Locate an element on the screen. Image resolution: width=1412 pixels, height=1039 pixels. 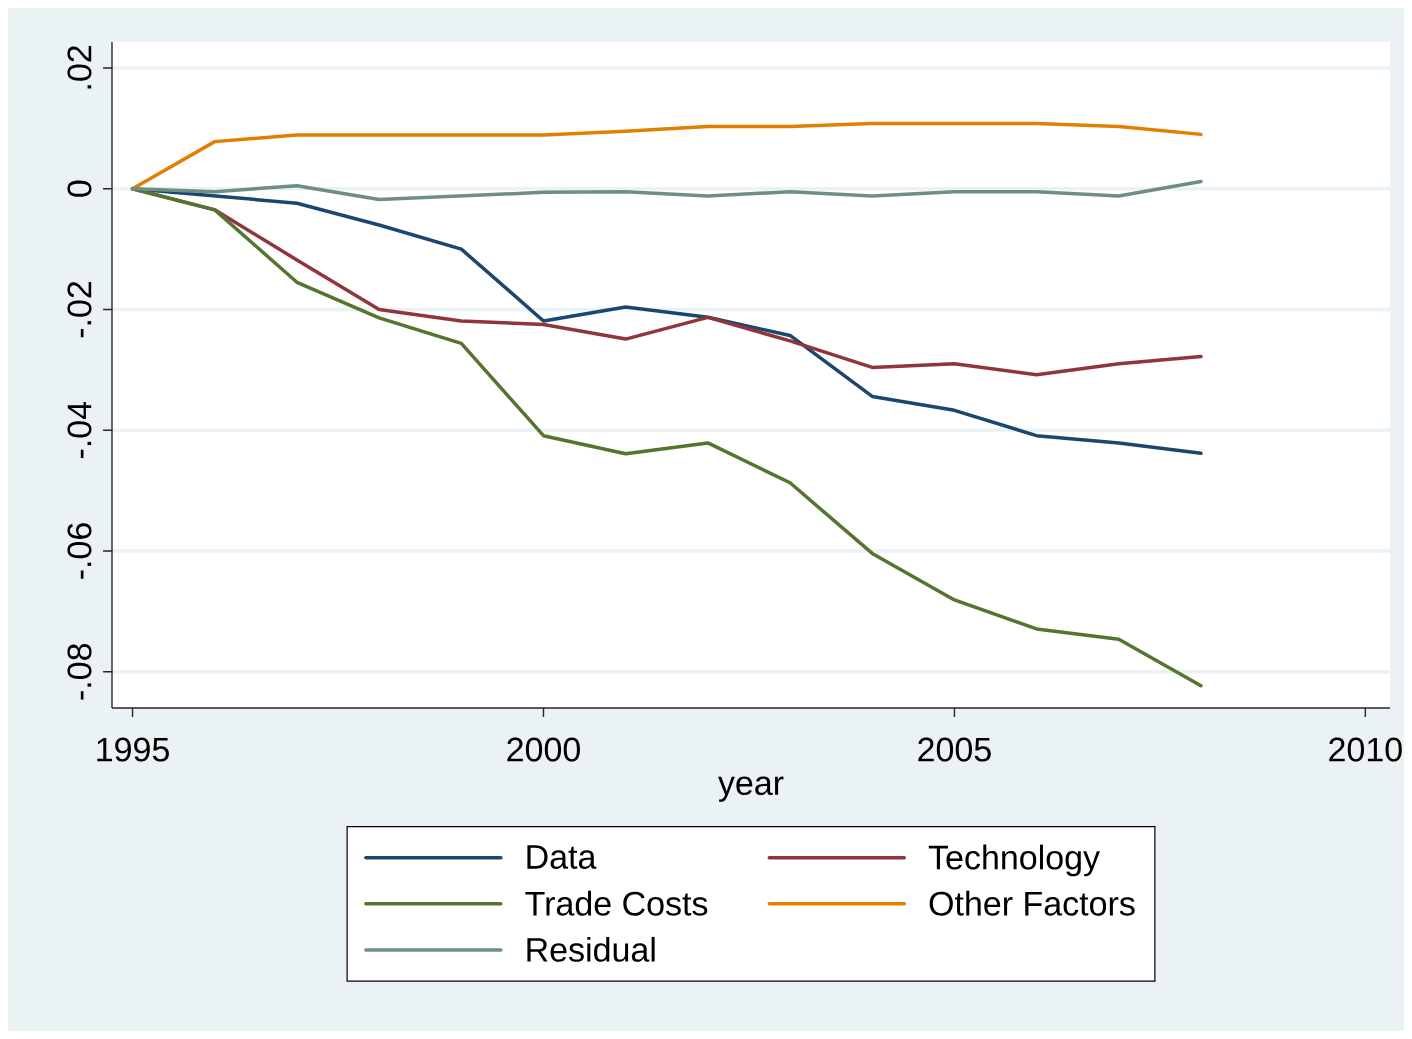
legend-label: Residual is located at coordinates (591, 949).